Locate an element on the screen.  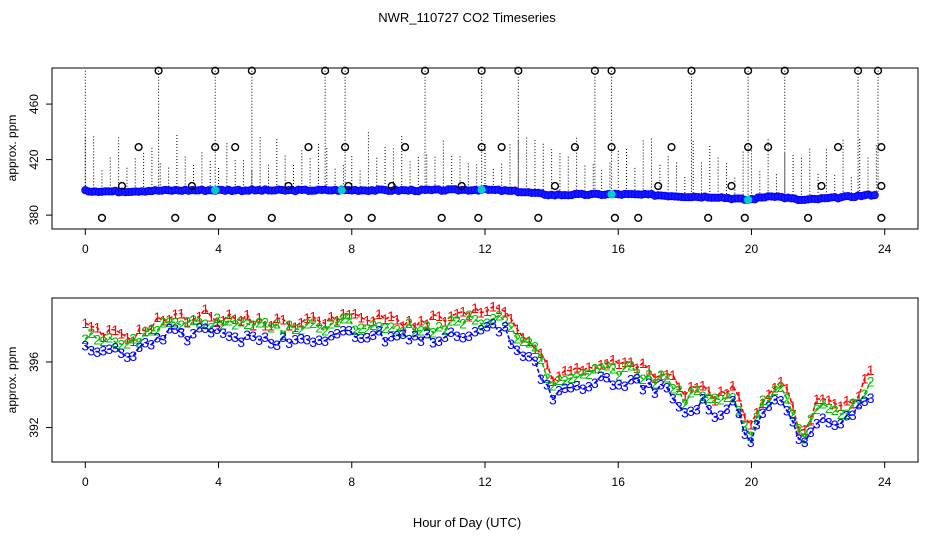
y-tick-label: 460 is located at coordinates (34, 104).